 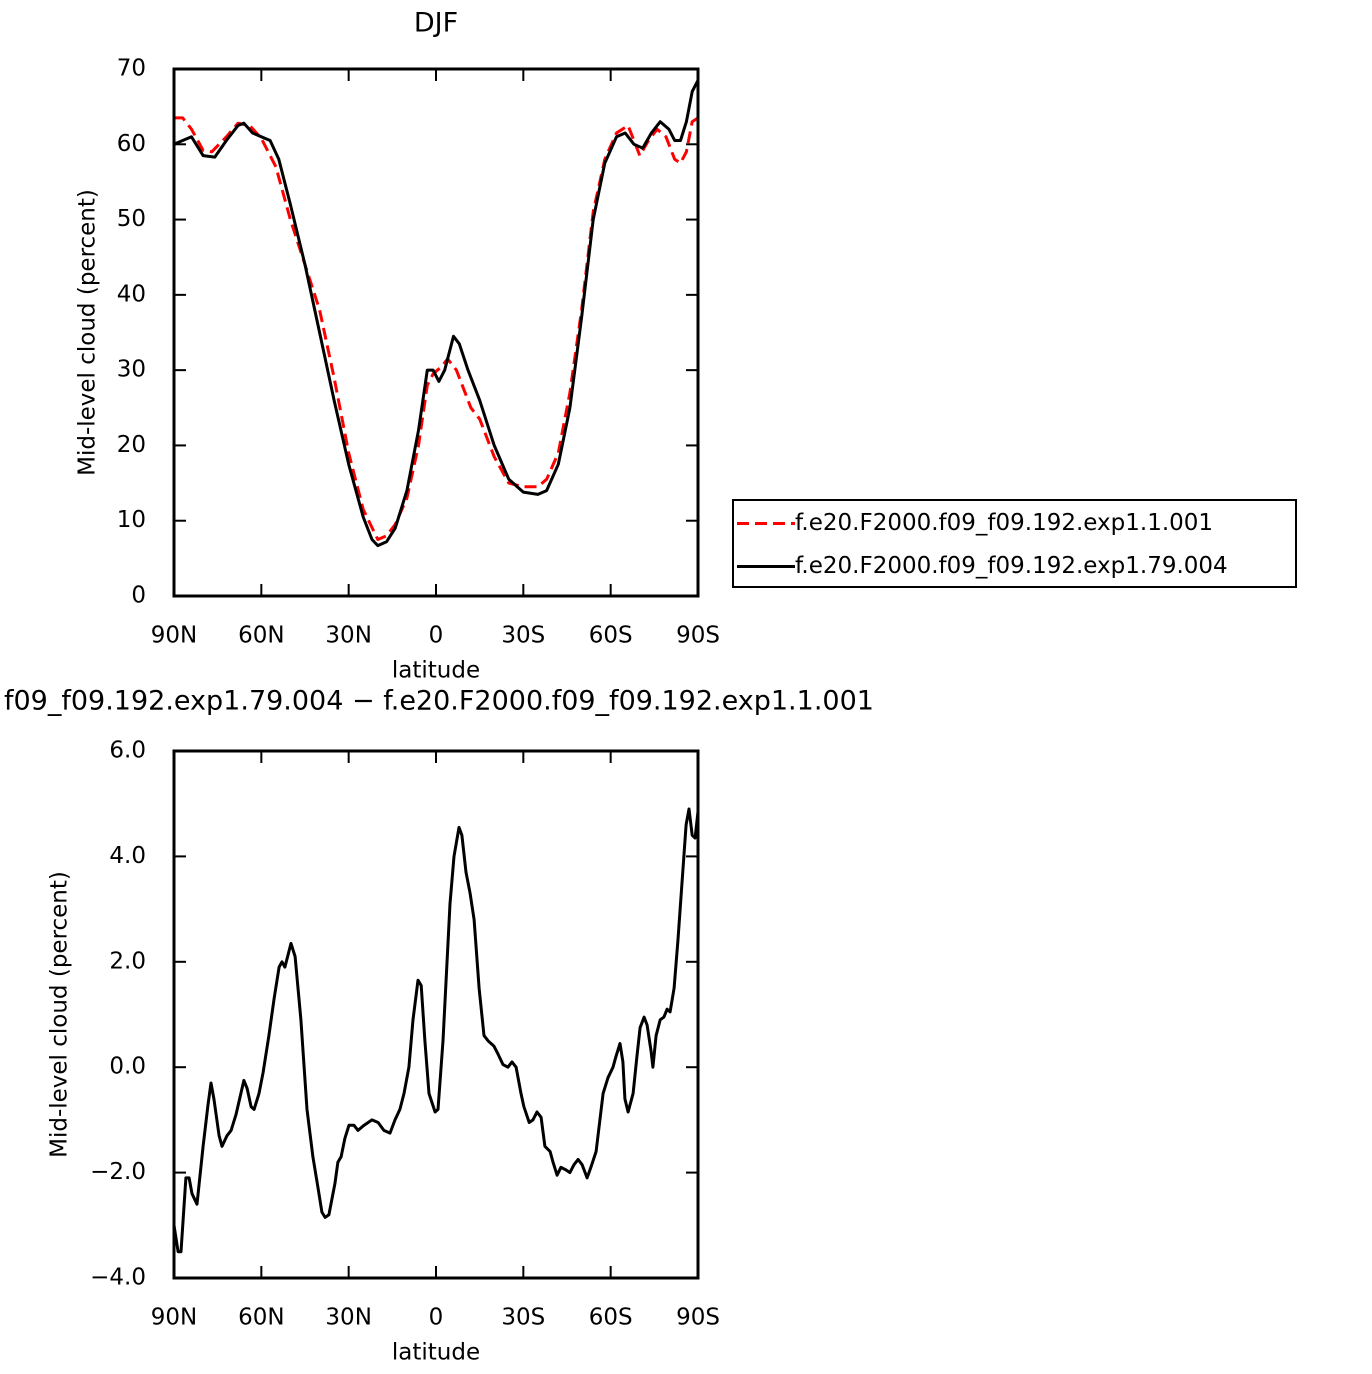 I want to click on y-tick-label: 0, so click(x=138, y=596).